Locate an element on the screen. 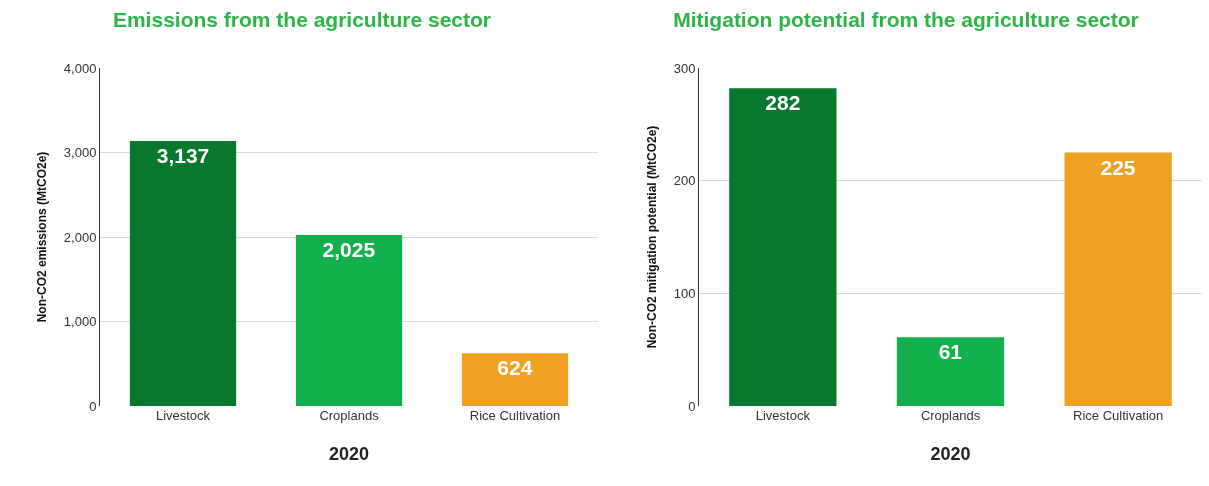  y-axis-title: Non-CO2 emissions (MtCO2e) is located at coordinates (42, 237).